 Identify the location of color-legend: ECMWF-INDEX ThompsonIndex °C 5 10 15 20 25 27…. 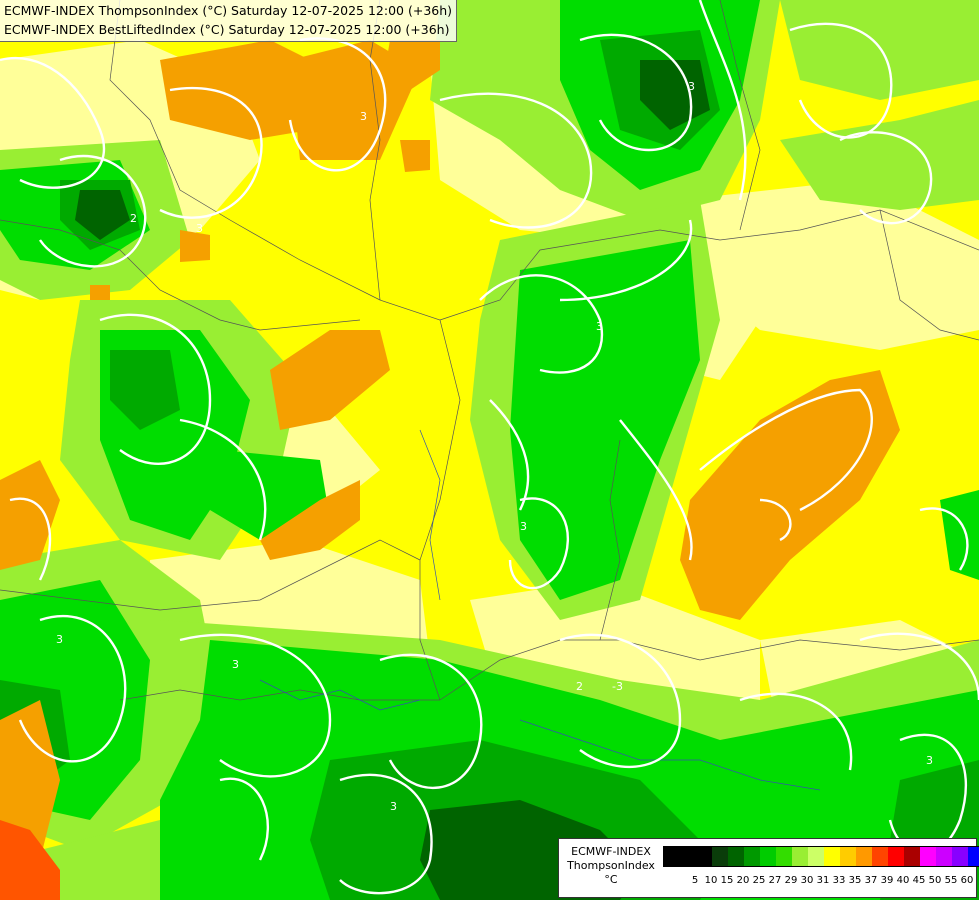
(768, 868).